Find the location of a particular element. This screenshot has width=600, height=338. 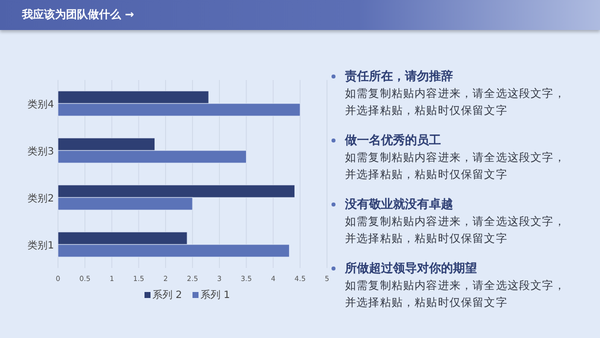

text: 做一名优秀的员工 is located at coordinates (393, 140).